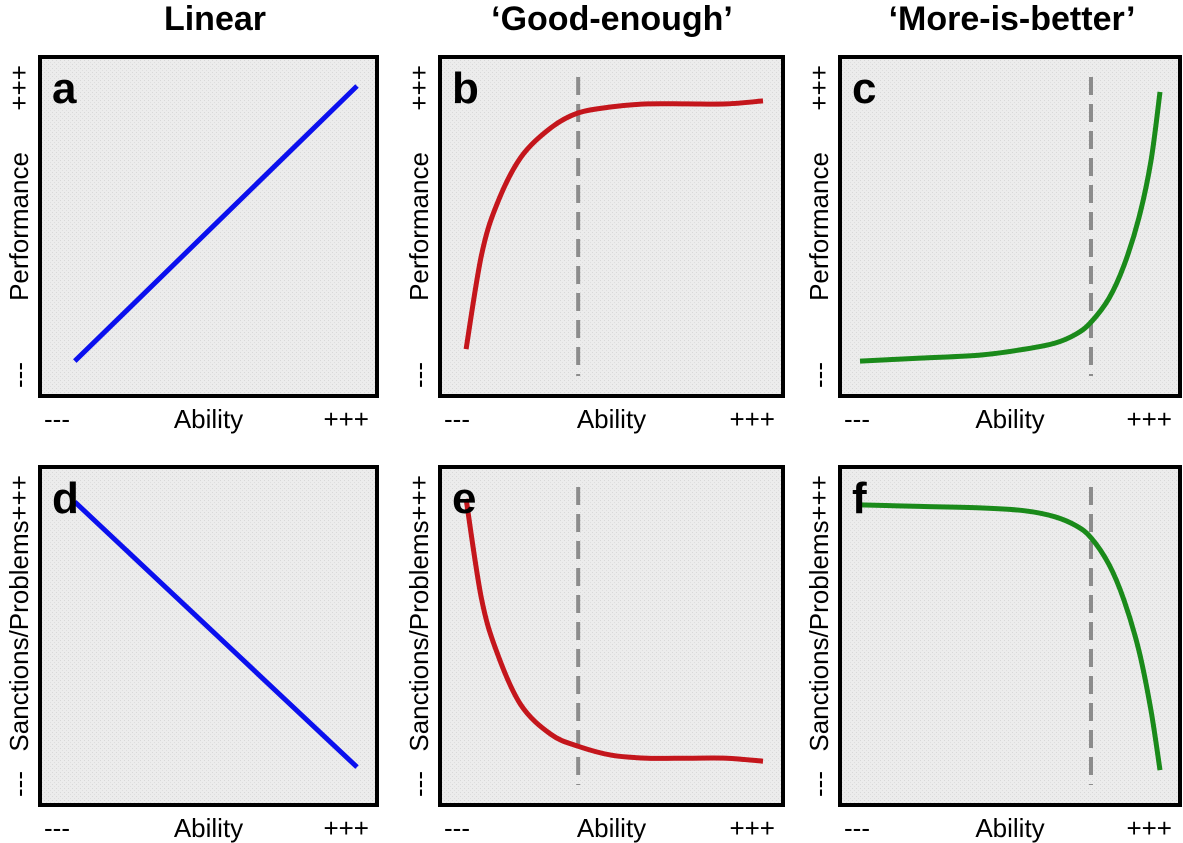 The width and height of the screenshot is (1183, 843). Describe the element at coordinates (859, 498) in the screenshot. I see `panel-f-letter: f` at that location.